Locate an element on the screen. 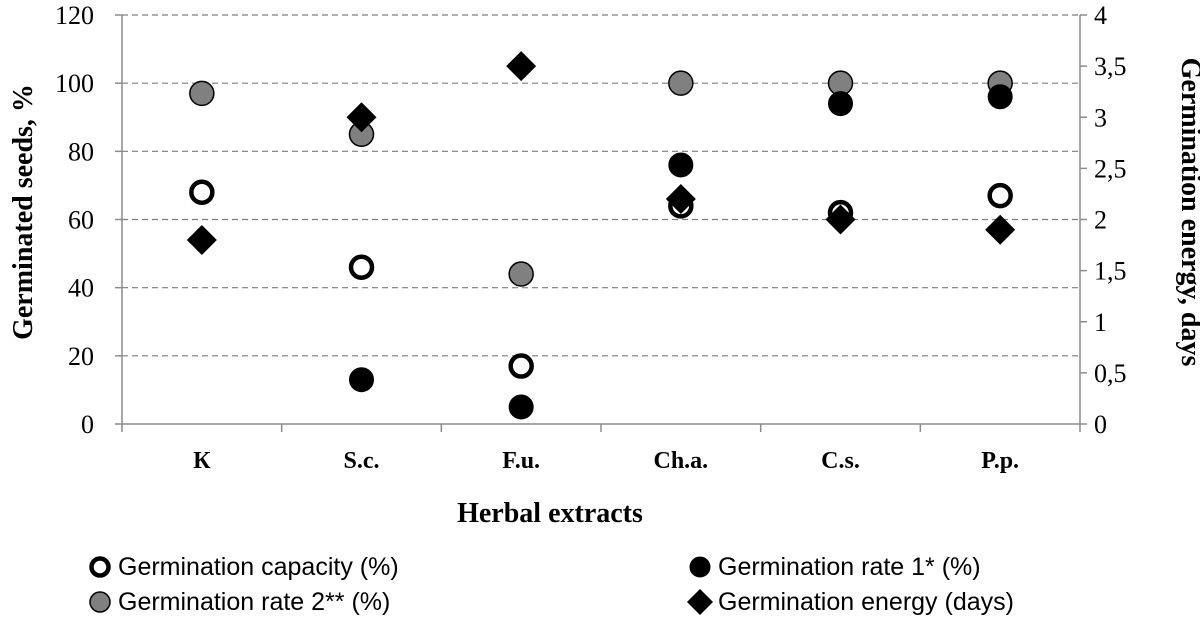 The height and width of the screenshot is (630, 1200). y2-axis-title: Germination energy, days is located at coordinates (1187, 212).